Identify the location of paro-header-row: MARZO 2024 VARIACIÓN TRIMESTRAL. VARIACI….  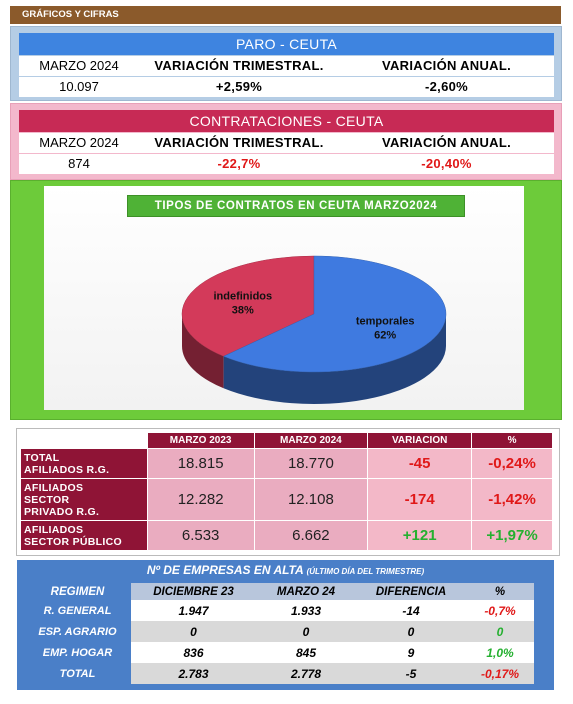
(286, 66).